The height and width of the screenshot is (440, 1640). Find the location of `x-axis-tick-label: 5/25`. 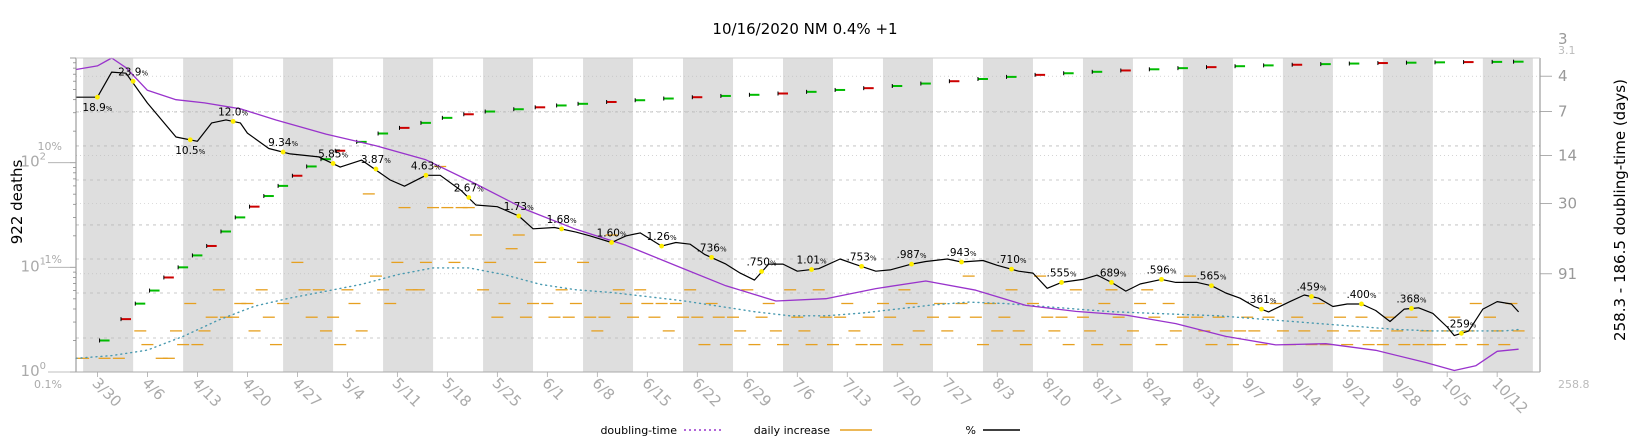

x-axis-tick-label: 5/25 is located at coordinates (507, 392).